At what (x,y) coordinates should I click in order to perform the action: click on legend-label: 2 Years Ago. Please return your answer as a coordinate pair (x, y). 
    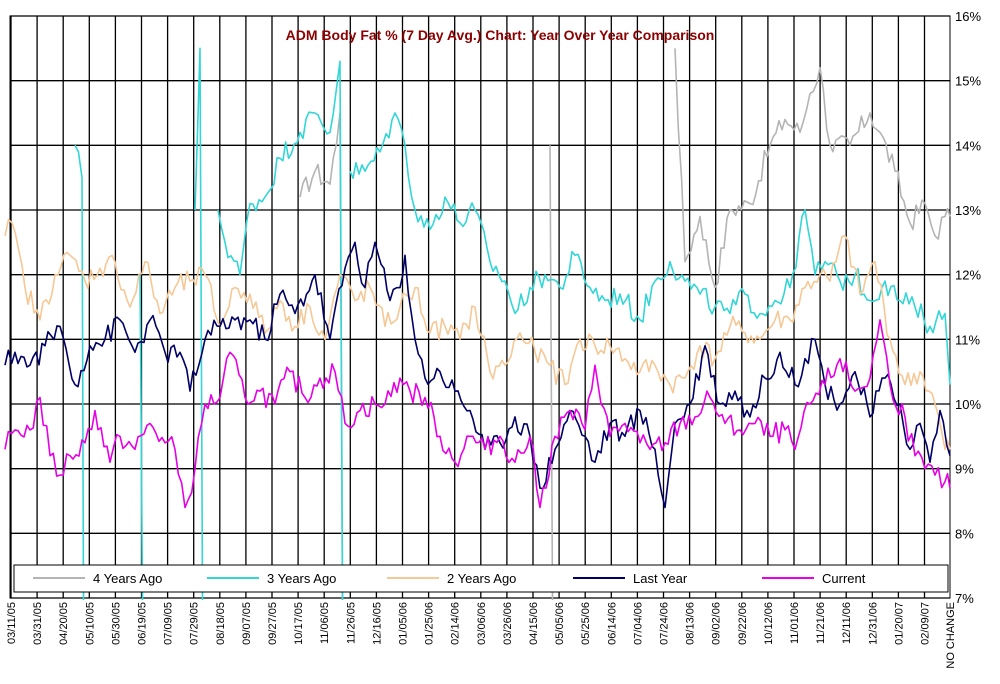
    Looking at the image, I should click on (481, 578).